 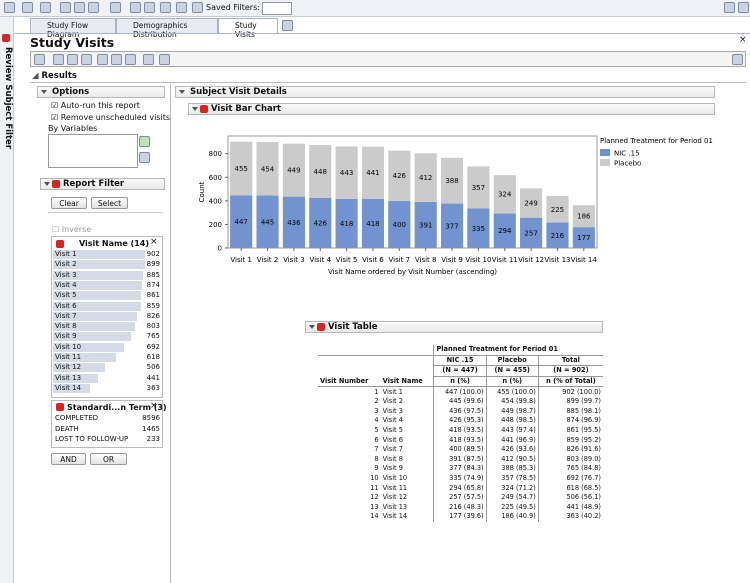 I want to click on table-cell: 294 (65.8), so click(x=460, y=488).